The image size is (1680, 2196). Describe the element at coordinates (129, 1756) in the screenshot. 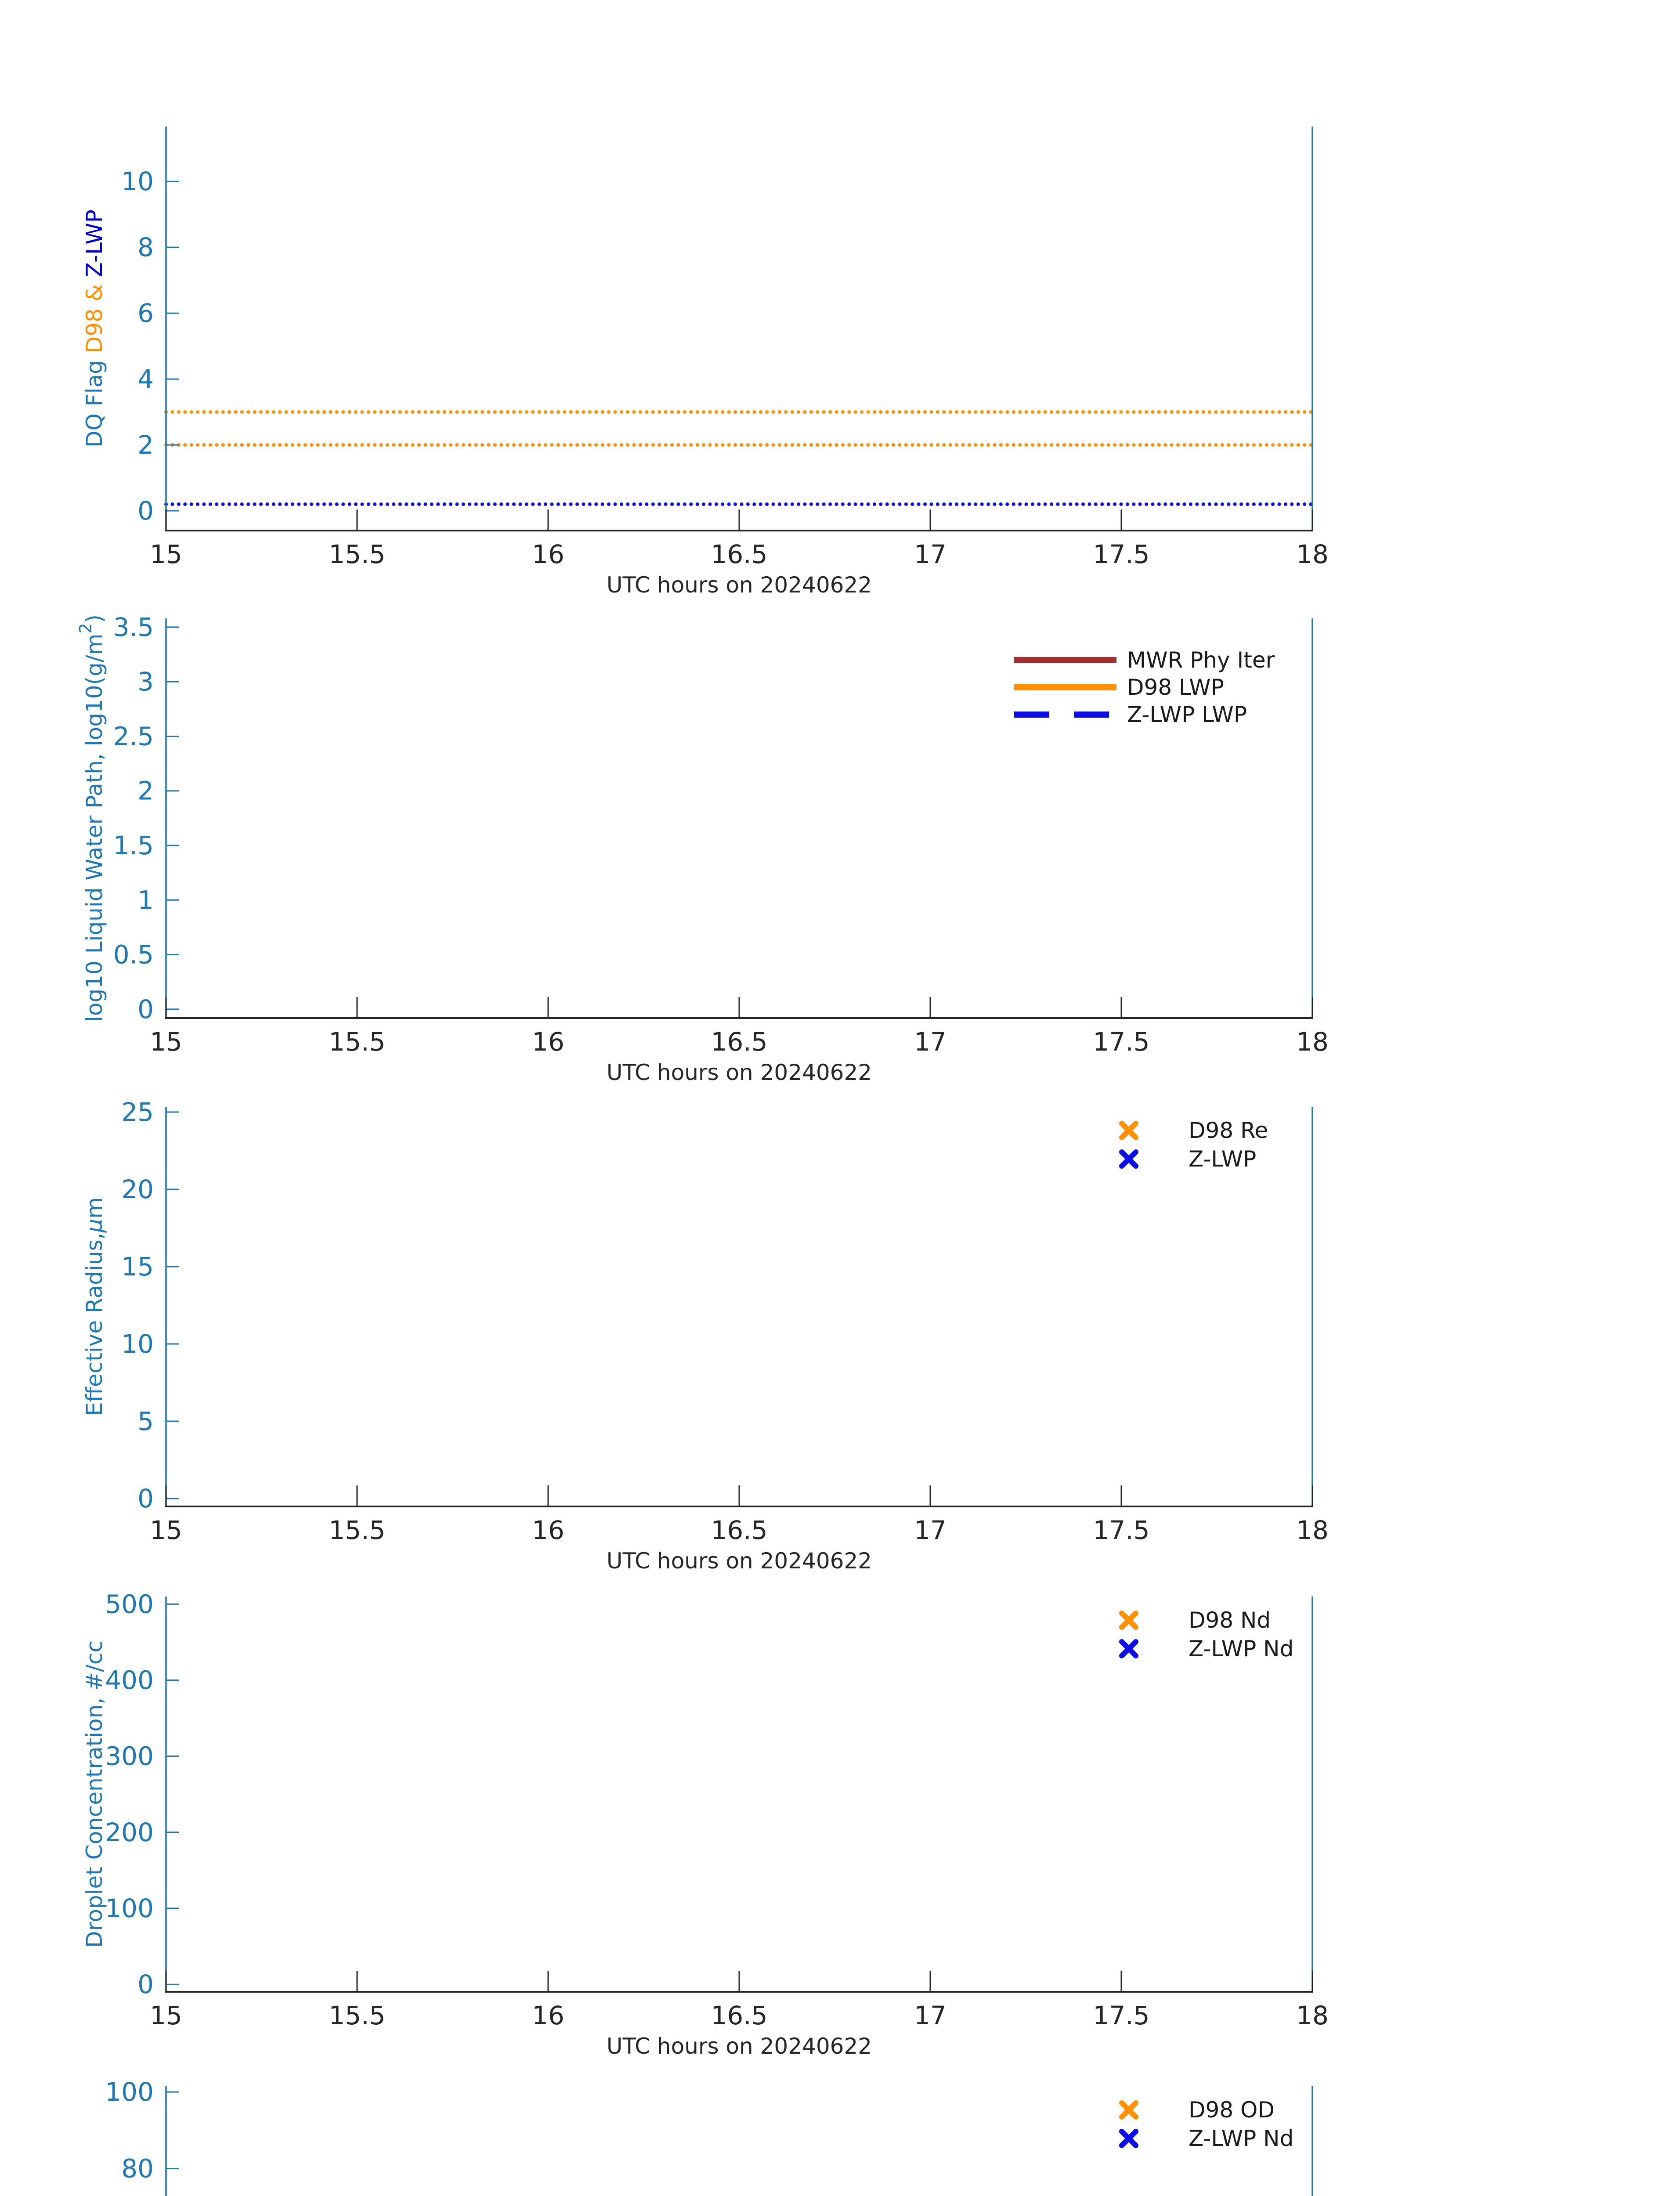

I see `y-tick-label: 300` at that location.